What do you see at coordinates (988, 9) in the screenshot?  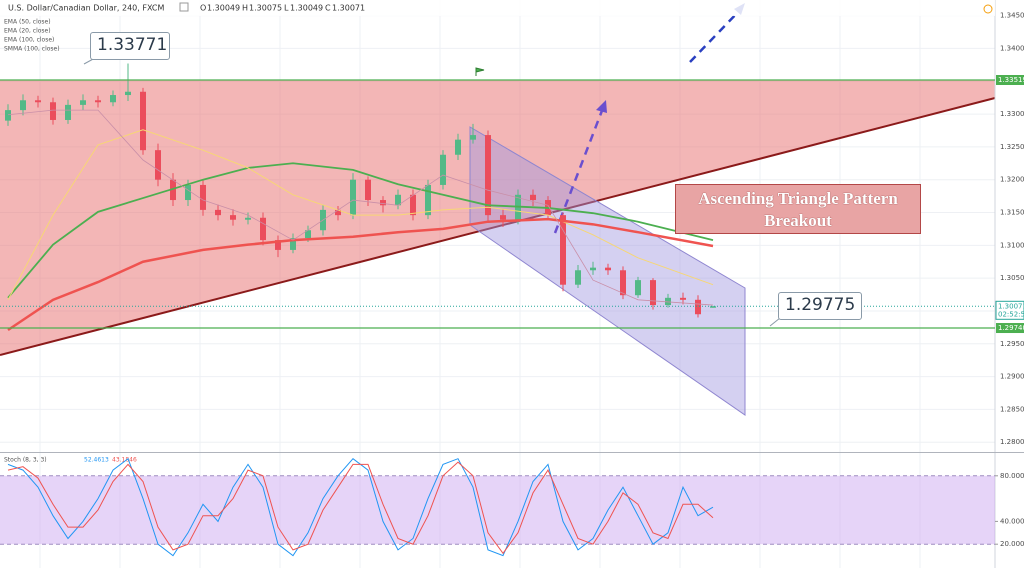 I see `alert-icon` at bounding box center [988, 9].